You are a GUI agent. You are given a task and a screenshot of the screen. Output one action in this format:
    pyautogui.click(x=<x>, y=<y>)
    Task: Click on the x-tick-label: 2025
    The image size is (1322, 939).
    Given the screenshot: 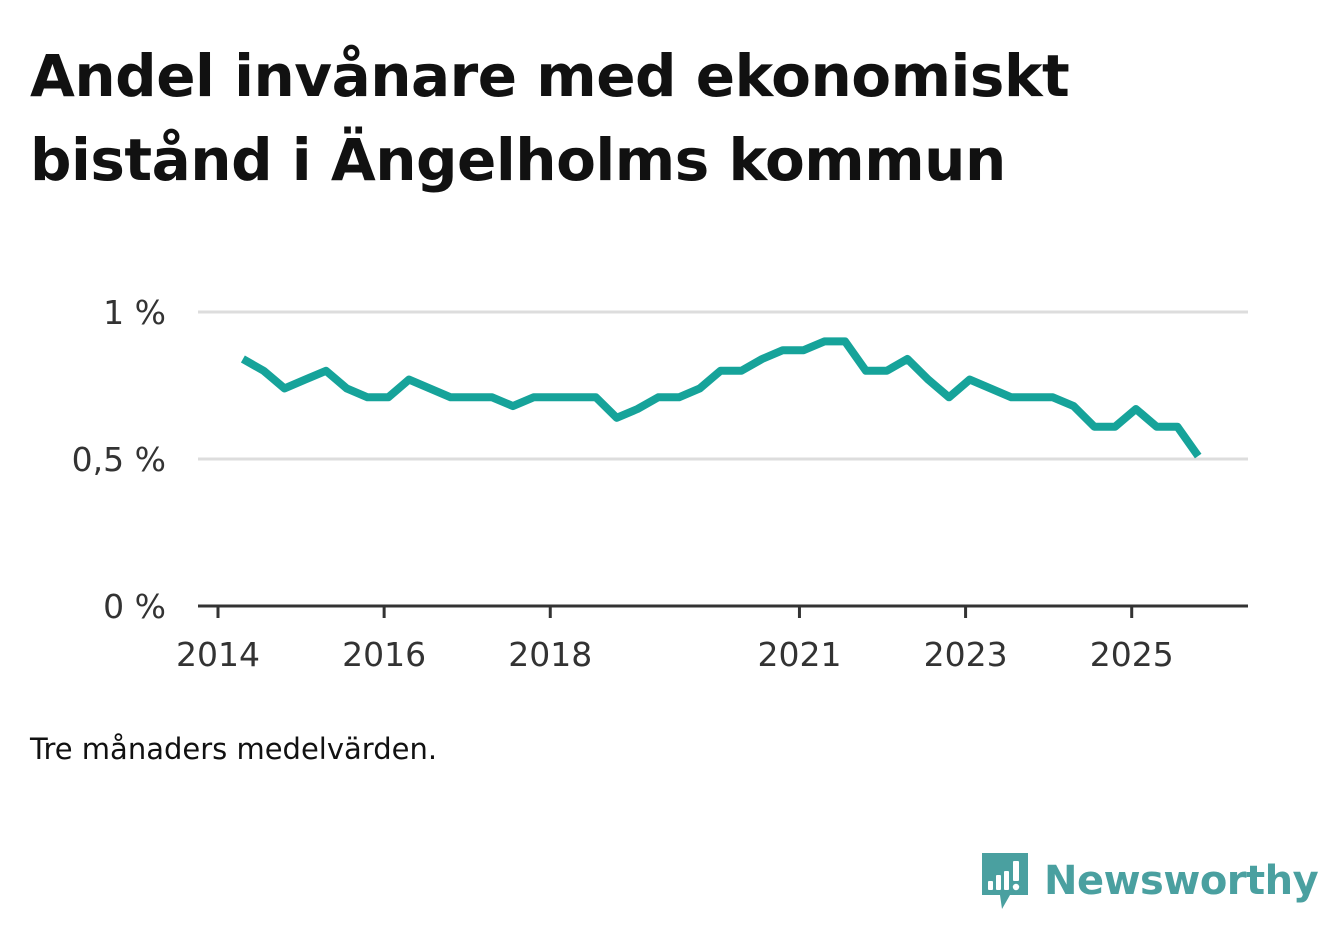 What is the action you would take?
    pyautogui.click(x=1132, y=654)
    